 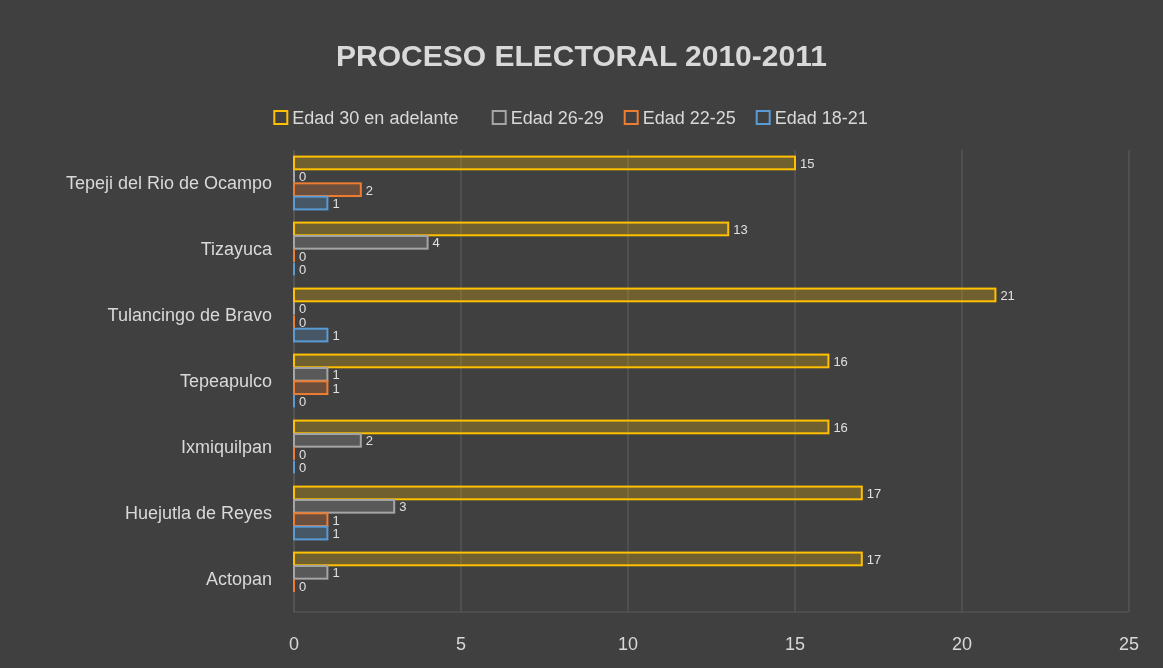 What do you see at coordinates (436, 243) in the screenshot?
I see `data-label: 4` at bounding box center [436, 243].